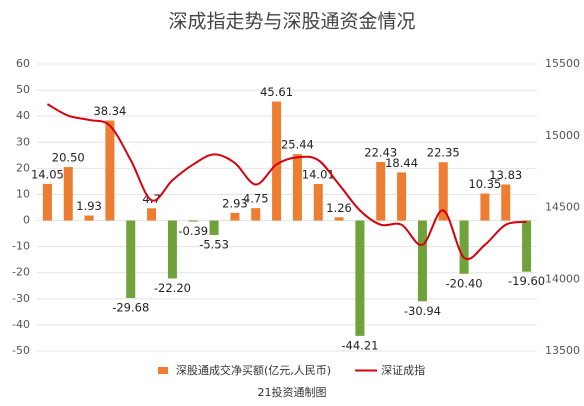 The width and height of the screenshot is (584, 406). What do you see at coordinates (526, 281) in the screenshot?
I see `value-label: -19.60` at bounding box center [526, 281].